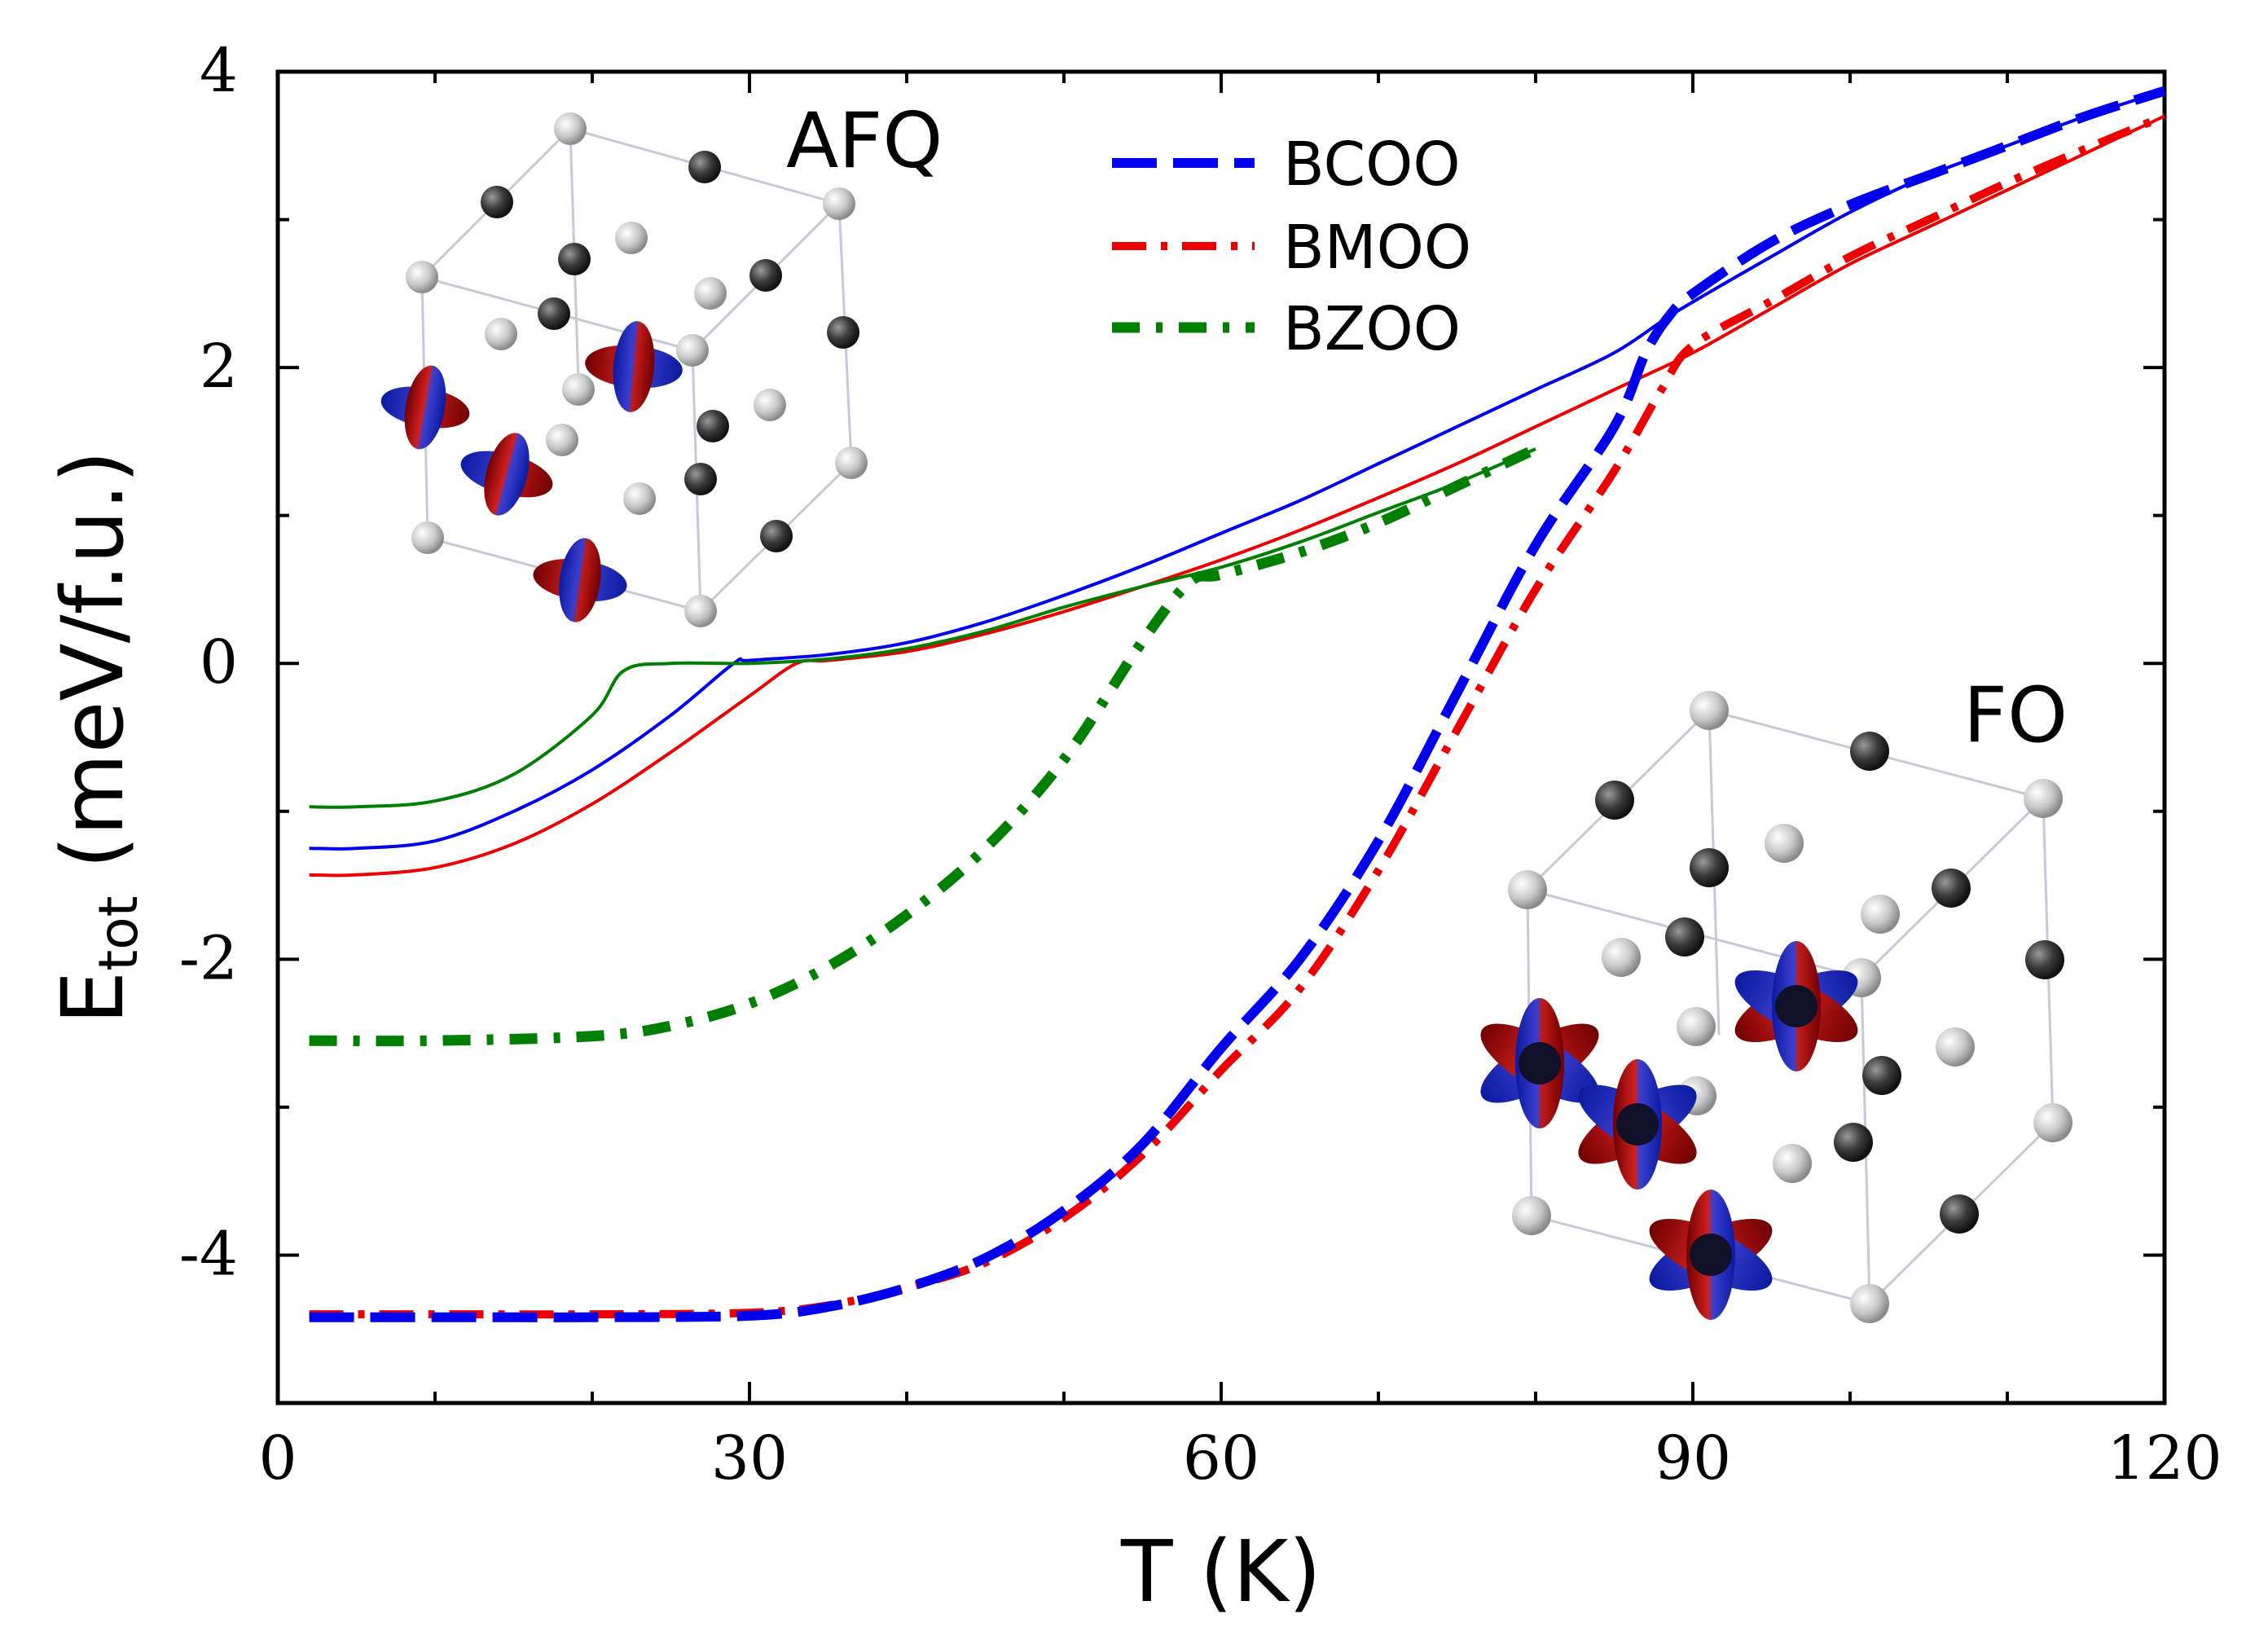 The height and width of the screenshot is (1645, 2268). I want to click on x-tick-label-90: 90, so click(1693, 1458).